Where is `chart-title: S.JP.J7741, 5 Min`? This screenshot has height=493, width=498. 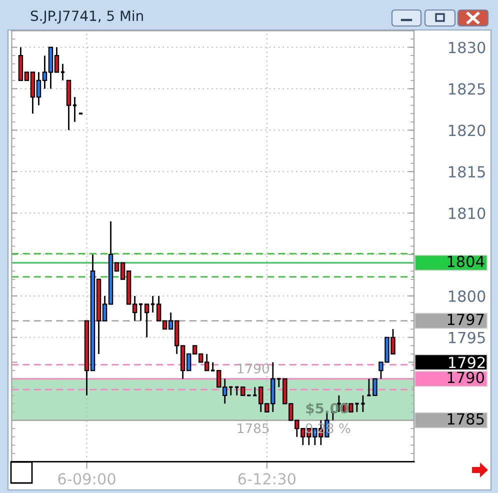
chart-title: S.JP.J7741, 5 Min is located at coordinates (86, 17).